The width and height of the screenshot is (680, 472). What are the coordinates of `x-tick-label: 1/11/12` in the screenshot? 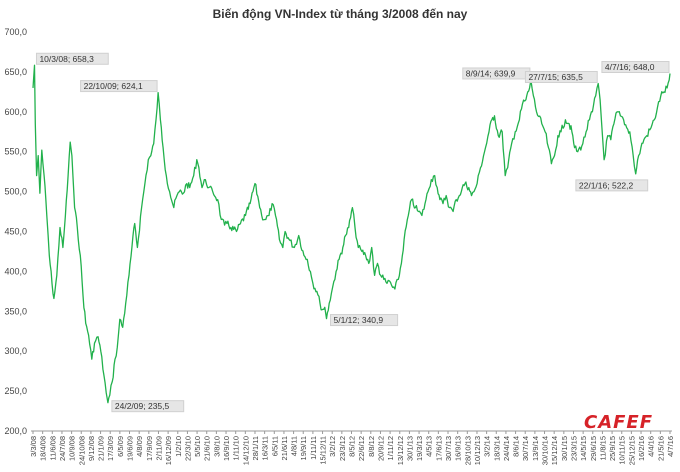 It's located at (390, 448).